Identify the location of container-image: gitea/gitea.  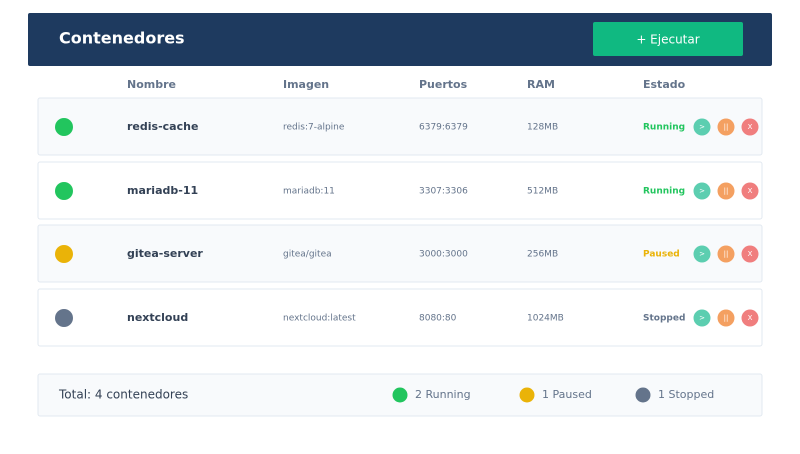
(307, 255).